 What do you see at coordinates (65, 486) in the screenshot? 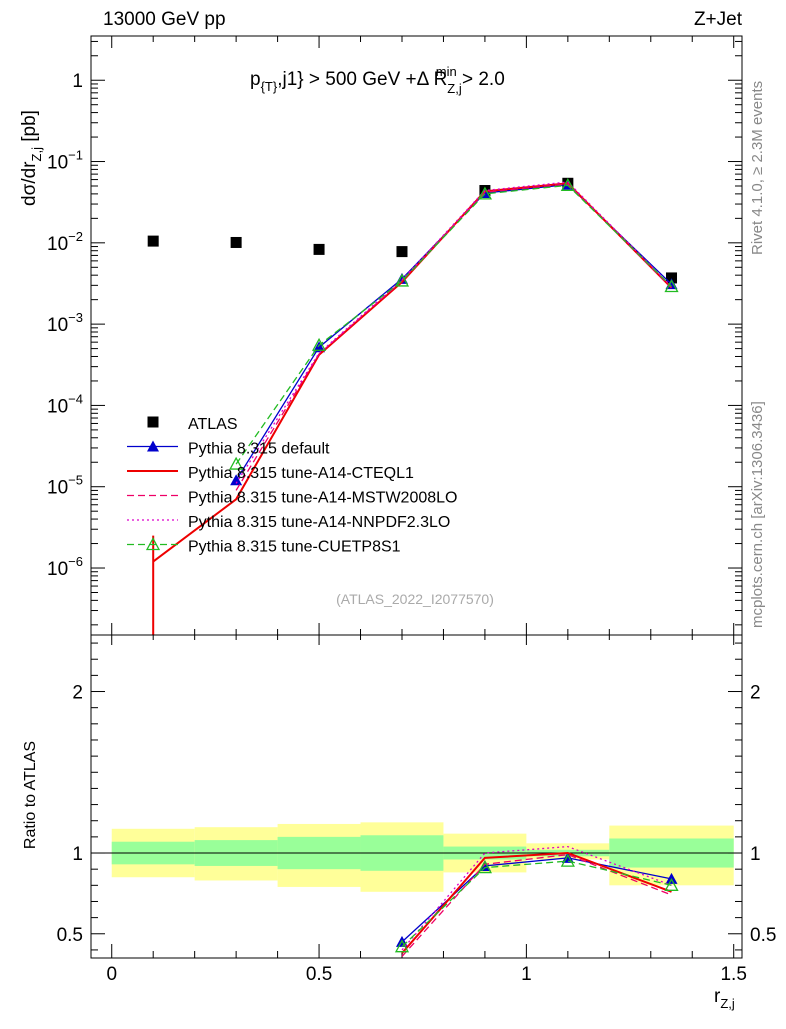
I see `y-tick-label: 10⁻⁵` at bounding box center [65, 486].